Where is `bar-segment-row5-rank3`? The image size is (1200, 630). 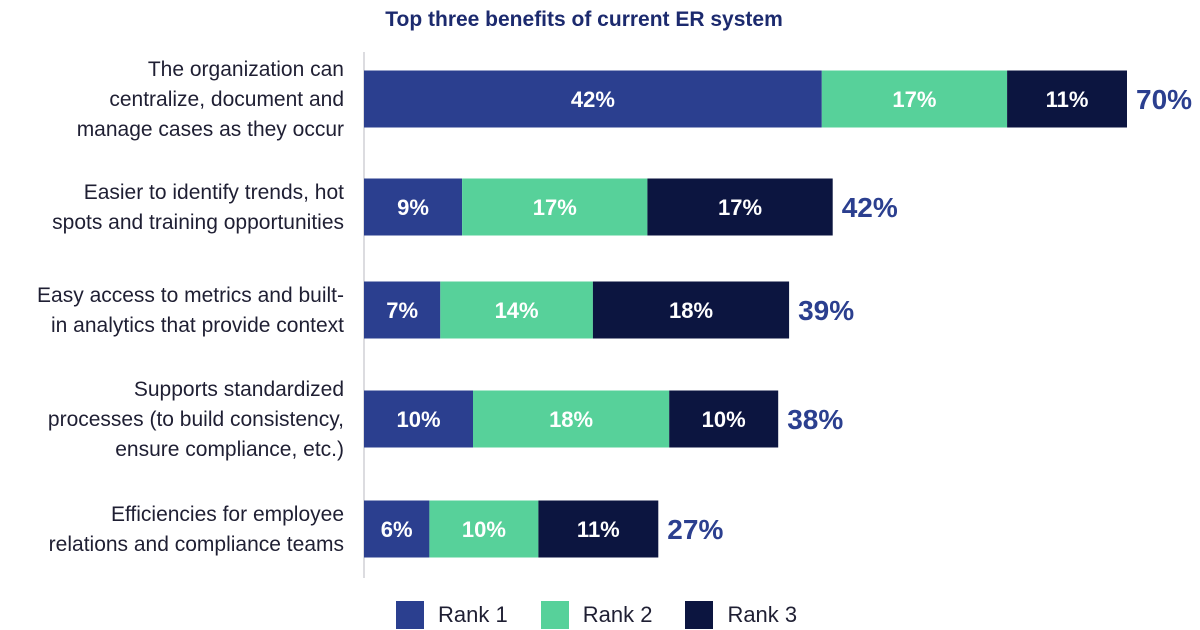
bar-segment-row5-rank3 is located at coordinates (598, 529).